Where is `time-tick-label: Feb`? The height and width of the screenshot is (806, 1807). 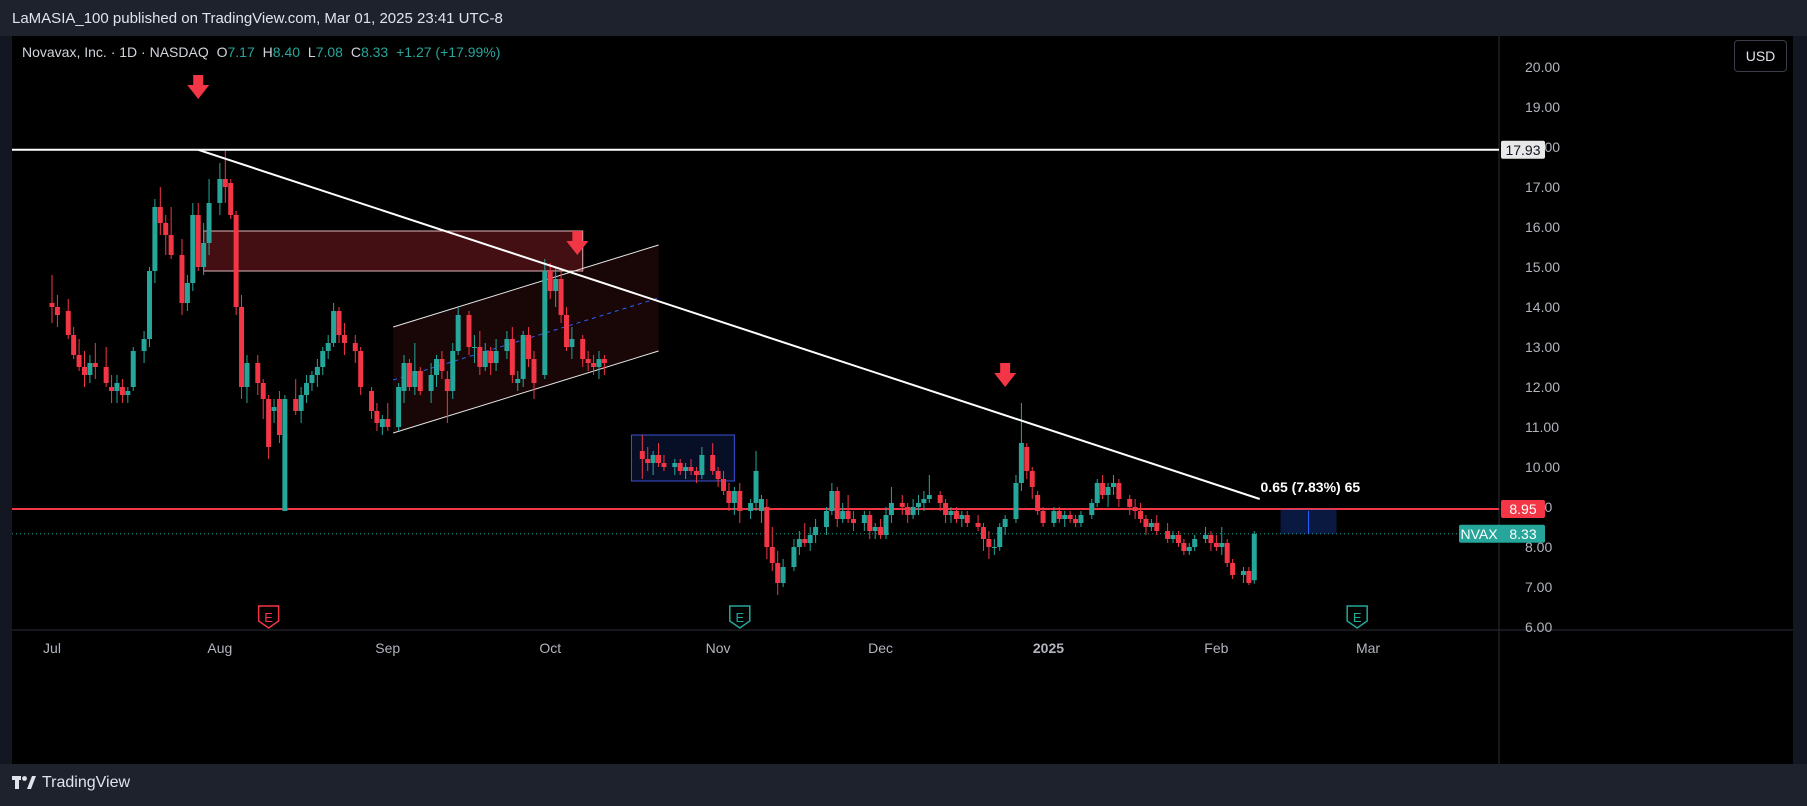
time-tick-label: Feb is located at coordinates (1216, 648).